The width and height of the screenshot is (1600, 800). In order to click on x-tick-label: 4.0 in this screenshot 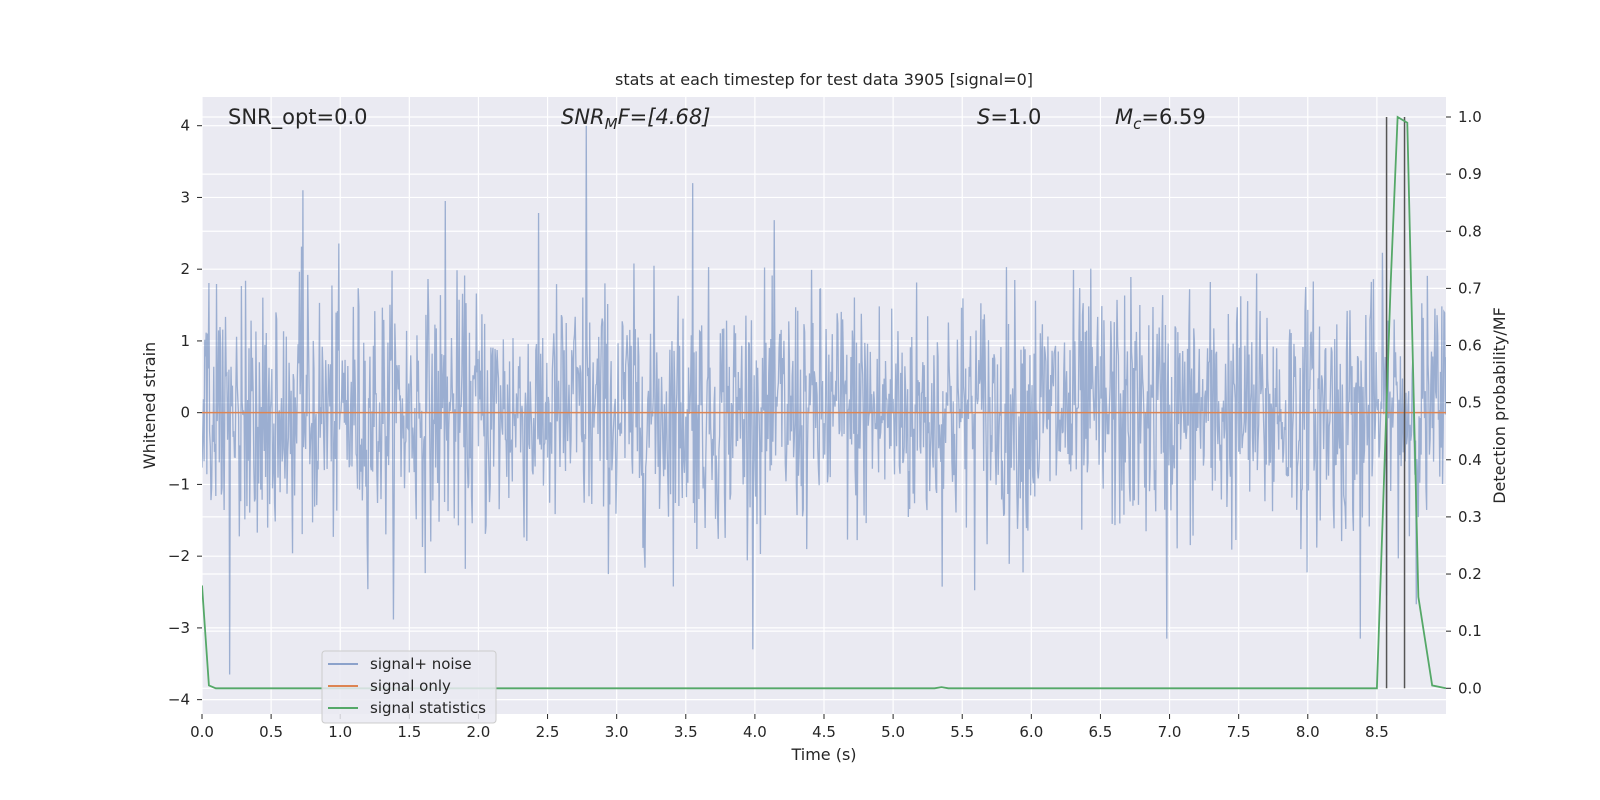, I will do `click(755, 732)`.